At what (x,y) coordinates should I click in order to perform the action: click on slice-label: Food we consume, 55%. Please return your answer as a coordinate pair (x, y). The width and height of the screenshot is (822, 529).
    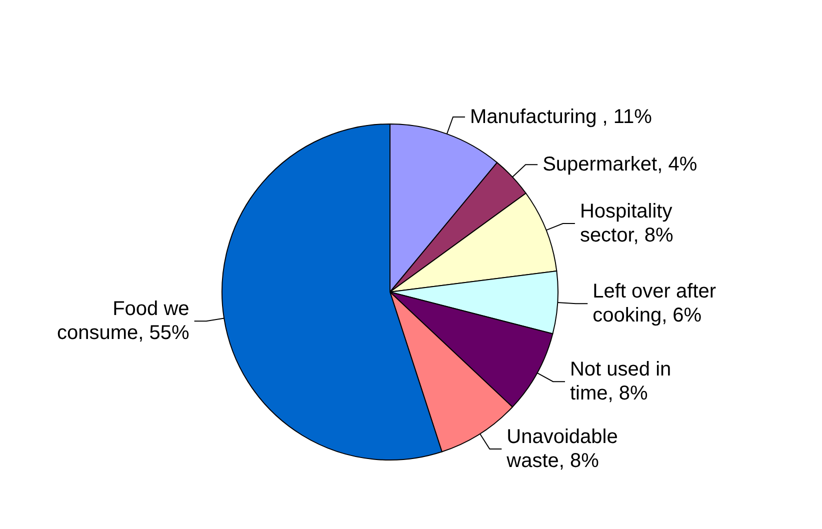
    Looking at the image, I should click on (123, 321).